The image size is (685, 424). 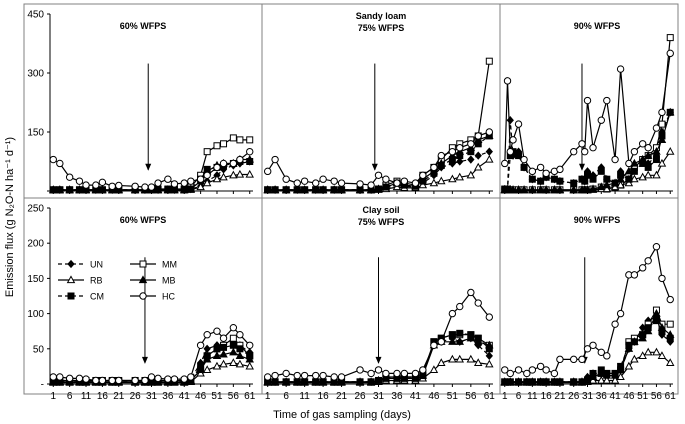 I want to click on legend-label: RB, so click(x=96, y=281).